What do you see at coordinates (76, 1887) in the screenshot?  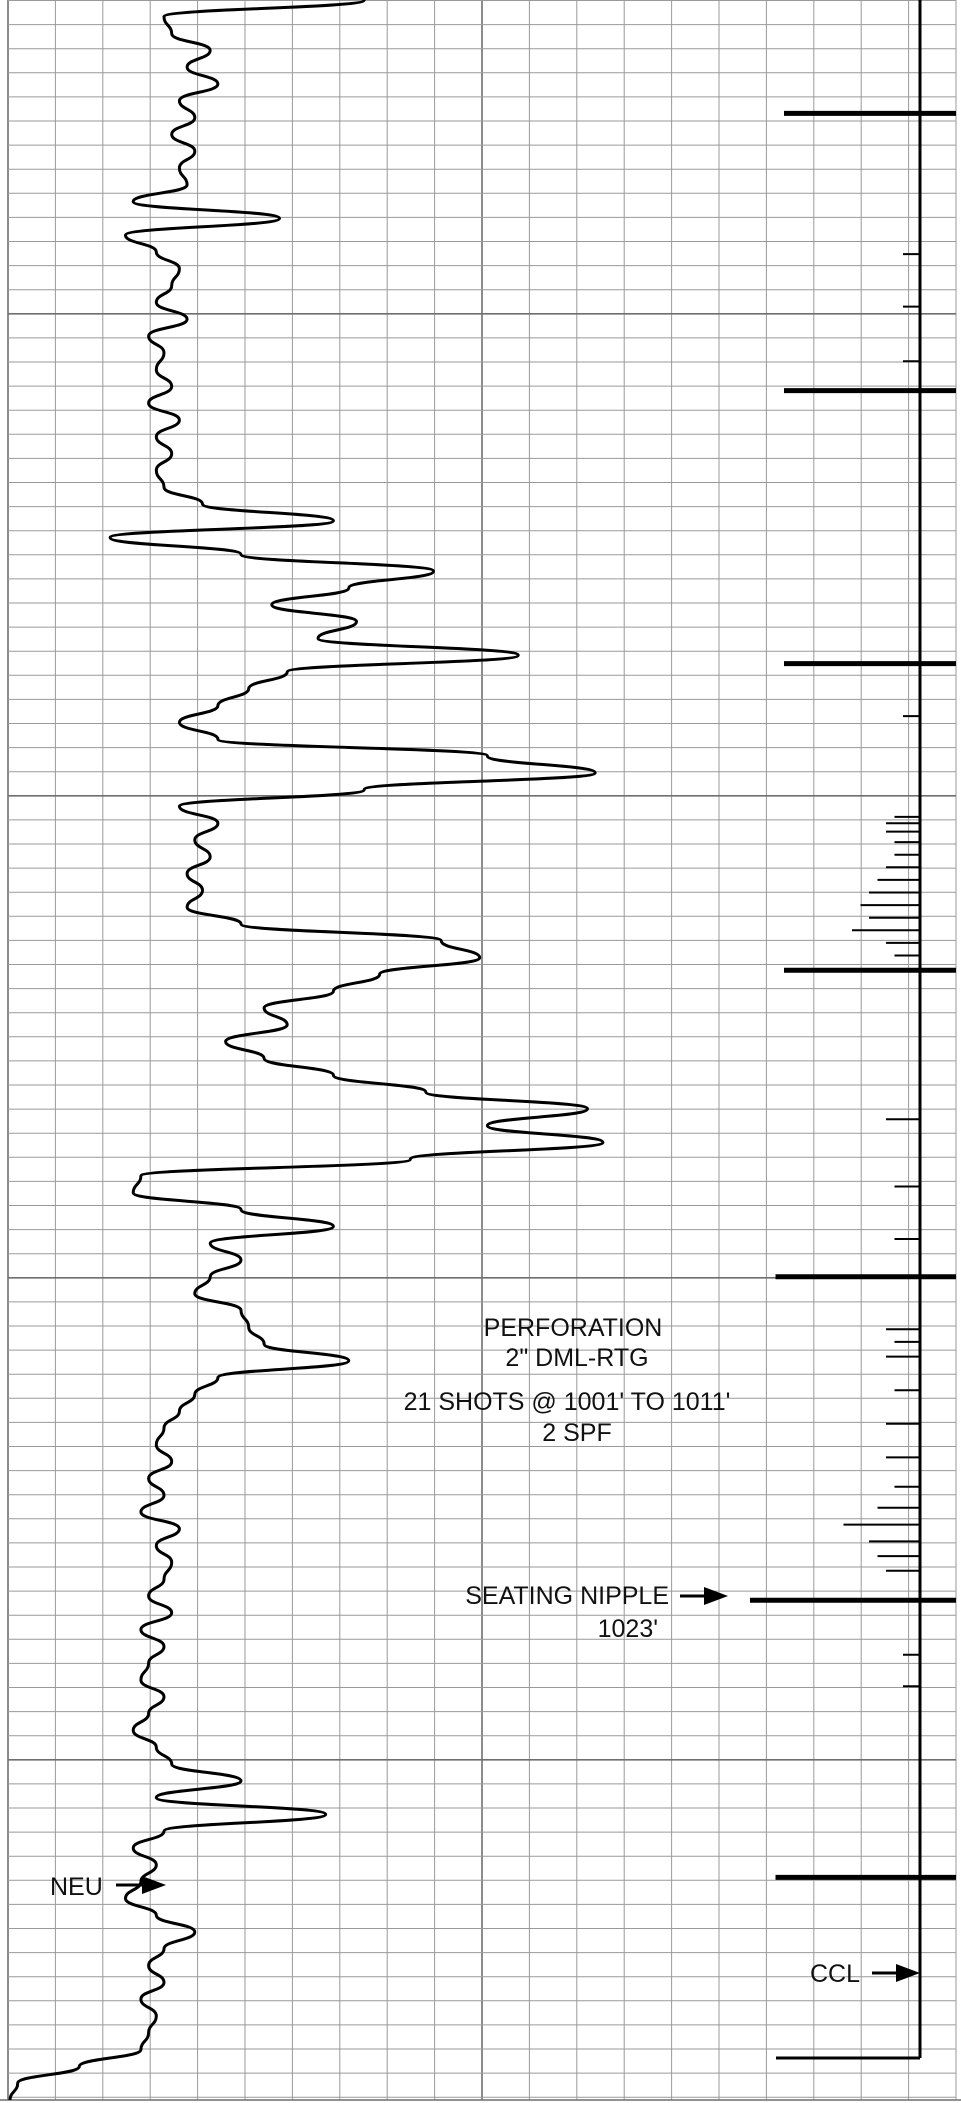 I see `neu-label: NEU` at bounding box center [76, 1887].